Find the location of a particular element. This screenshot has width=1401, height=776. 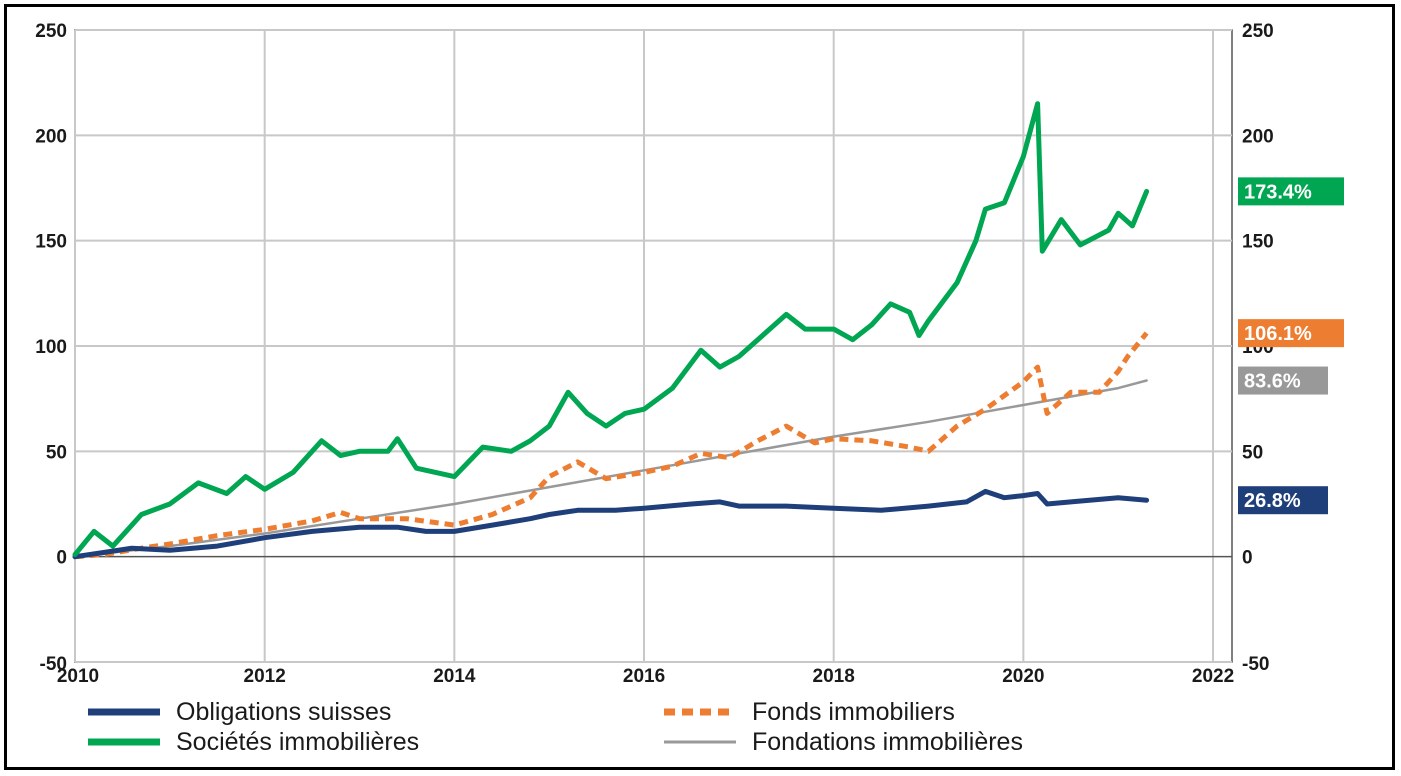

badge-value: 173.4% is located at coordinates (1278, 192).